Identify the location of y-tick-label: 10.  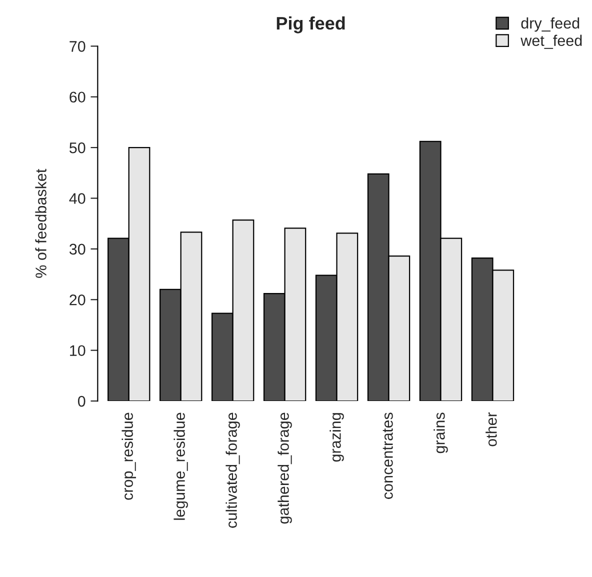
(78, 350).